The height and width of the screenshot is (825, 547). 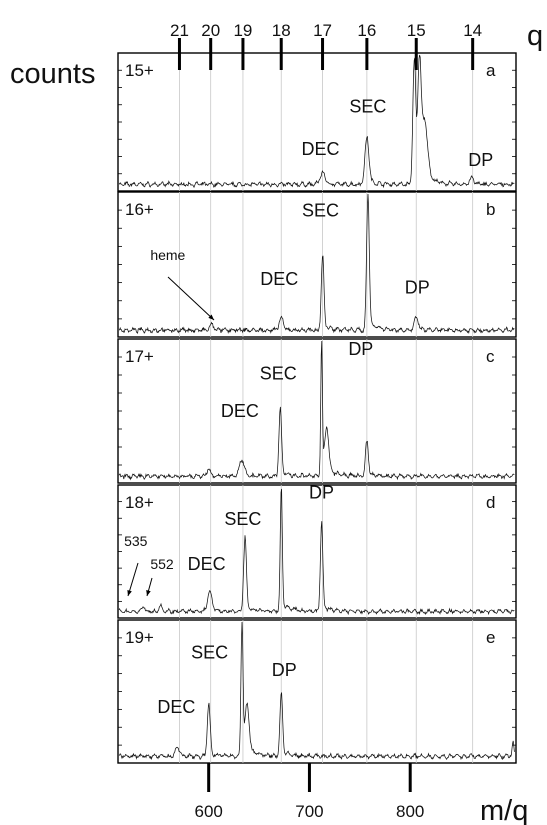 I want to click on q-tick-label: 19, so click(x=242, y=30).